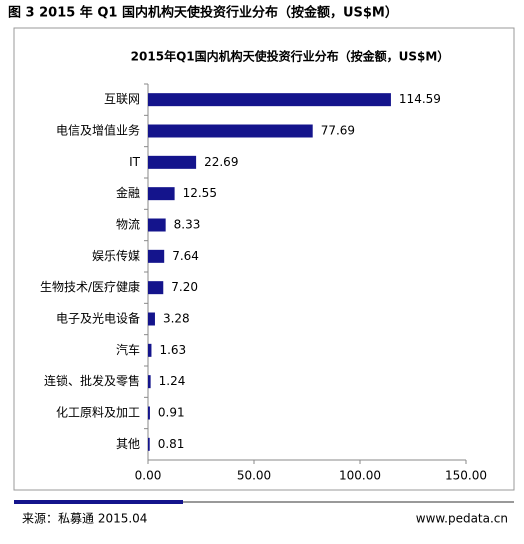 The image size is (524, 544). I want to click on data-label: 7.64, so click(185, 256).